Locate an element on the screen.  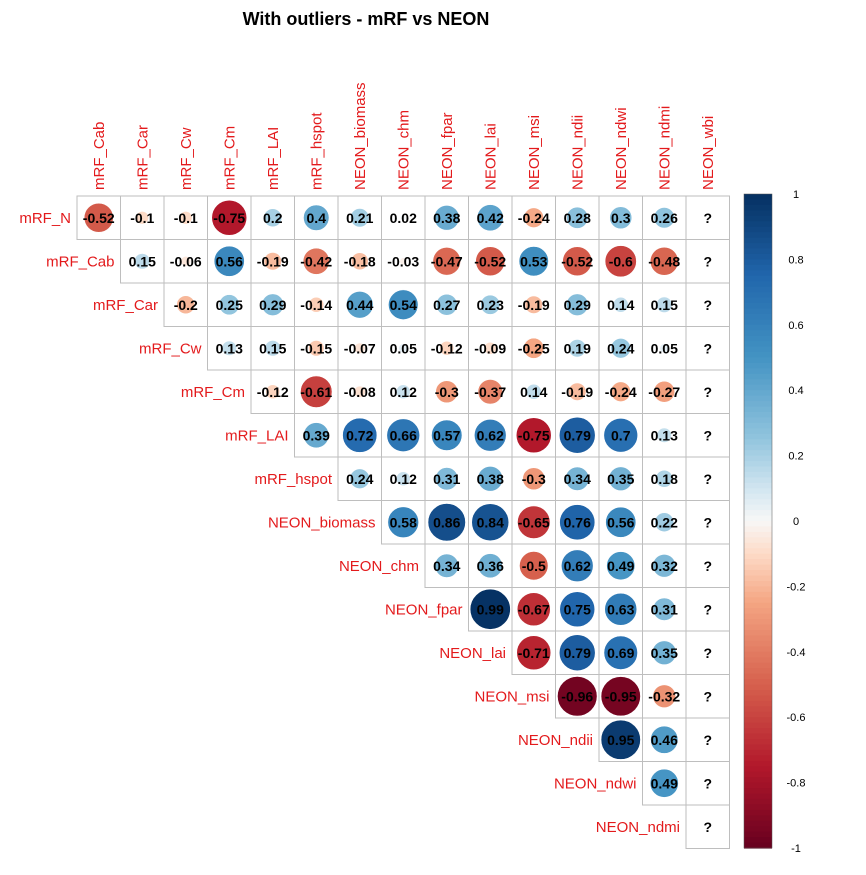
correlation-value-label: -0.15 is located at coordinates (316, 348).